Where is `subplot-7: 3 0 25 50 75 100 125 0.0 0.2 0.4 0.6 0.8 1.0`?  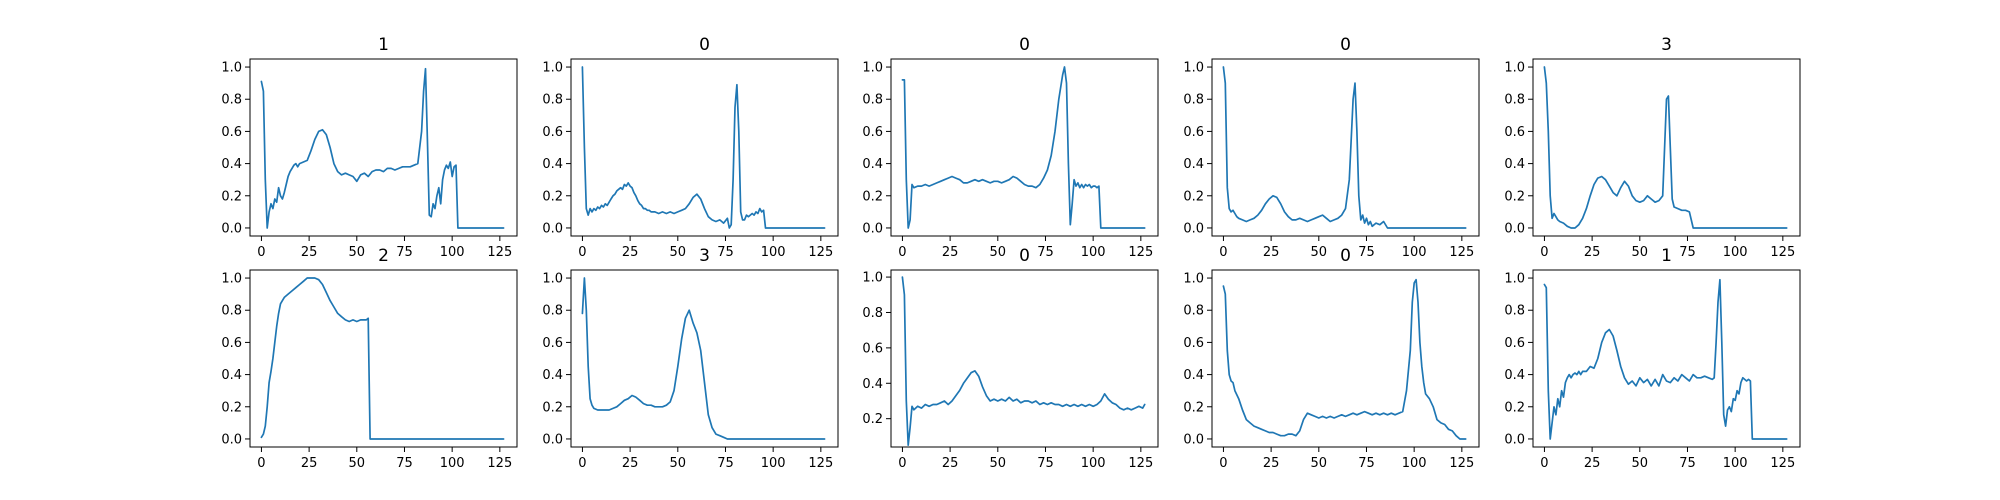 subplot-7: 3 0 25 50 75 100 125 0.0 0.2 0.4 0.6 0.8 1.0 is located at coordinates (690, 358).